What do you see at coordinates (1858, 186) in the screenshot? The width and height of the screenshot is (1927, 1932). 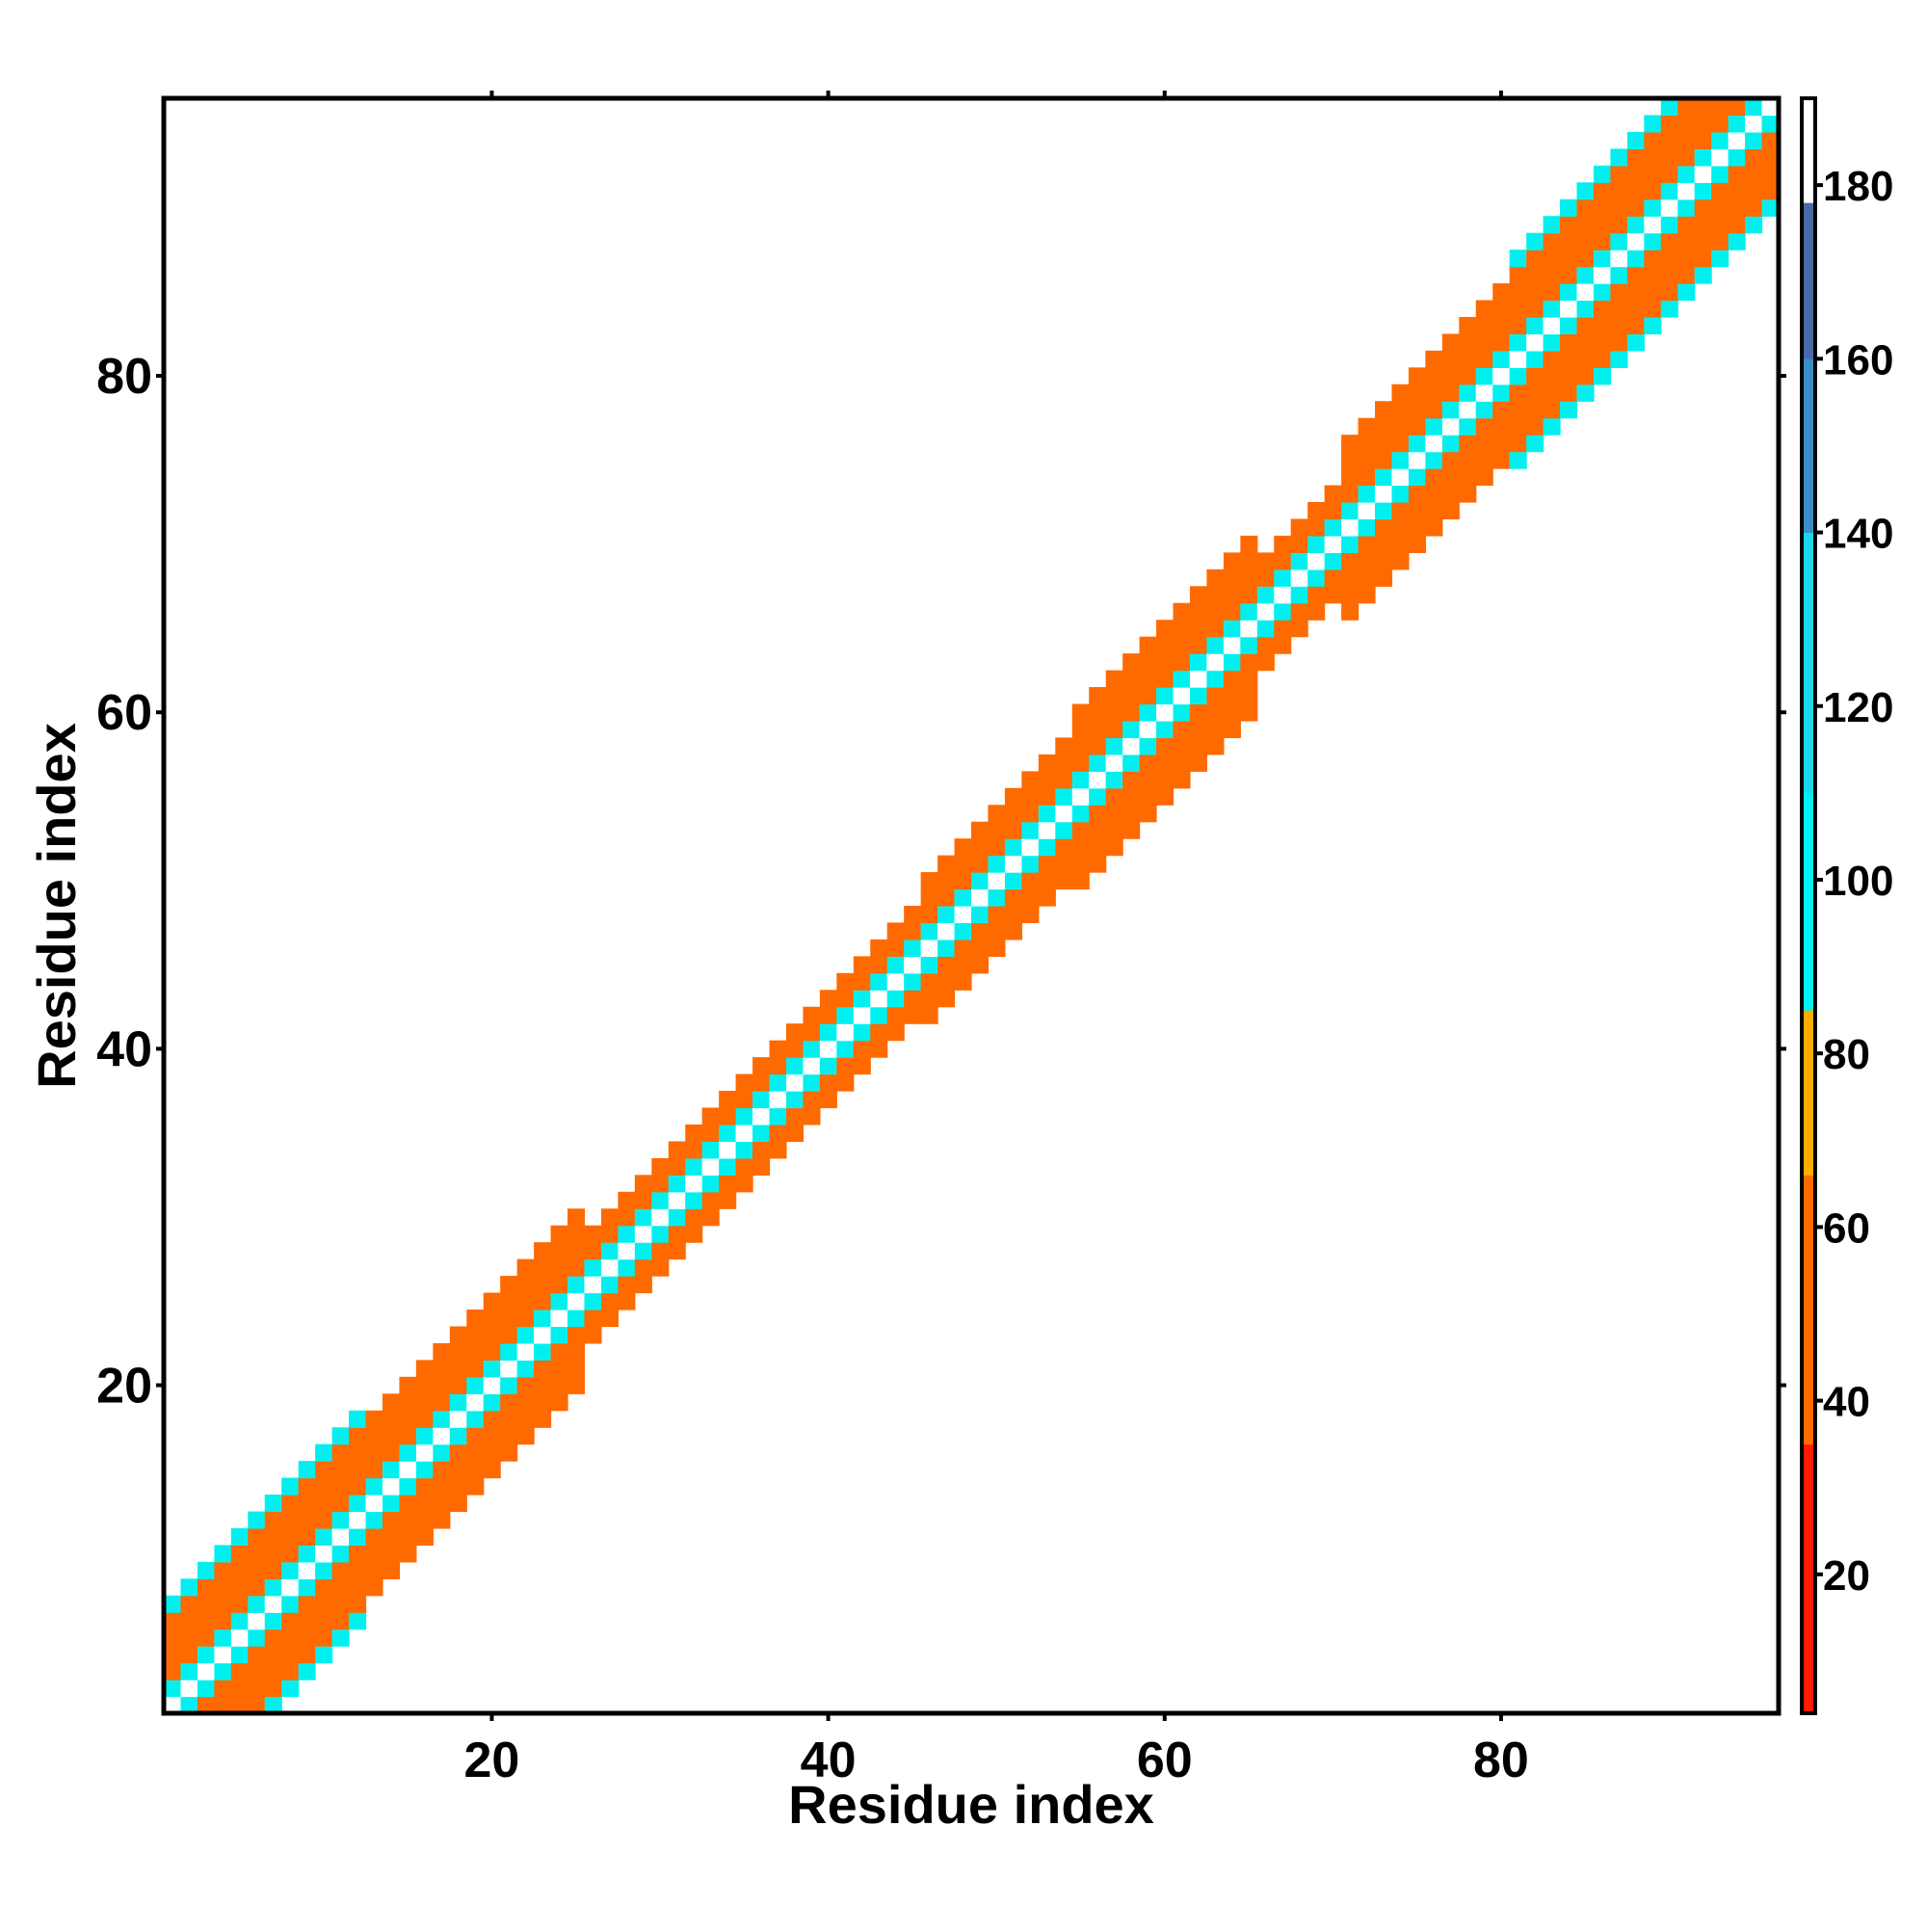 I see `colorbar-tick-label: 180` at bounding box center [1858, 186].